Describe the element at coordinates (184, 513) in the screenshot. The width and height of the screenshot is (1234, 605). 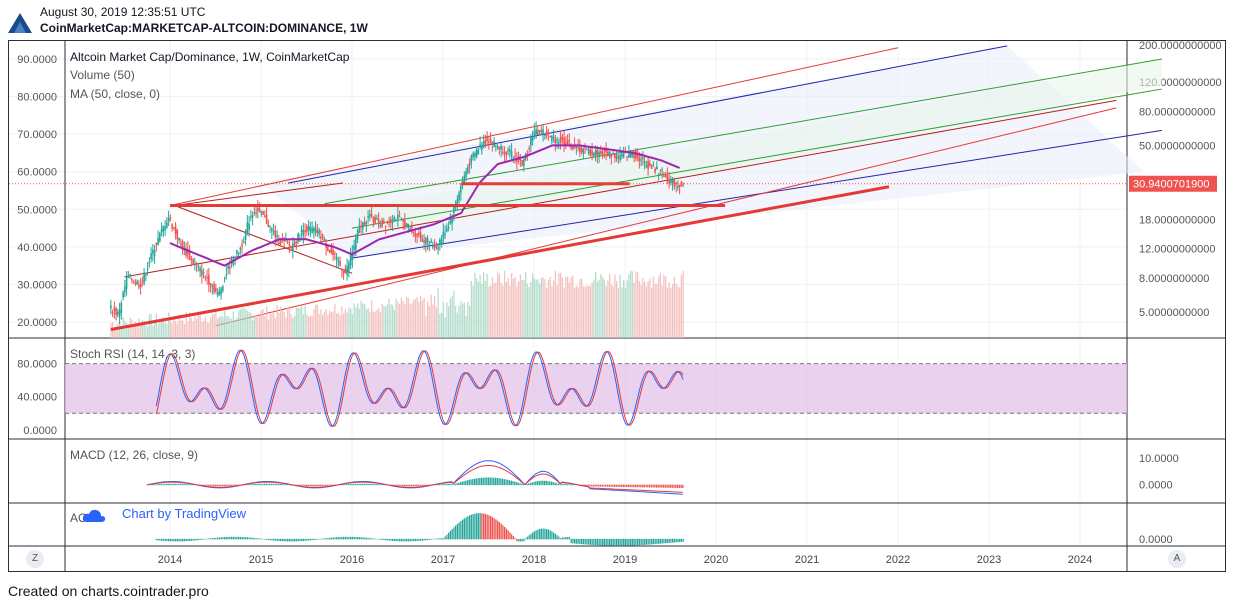
I see `tradingview-badge: Chart by TradingView` at that location.